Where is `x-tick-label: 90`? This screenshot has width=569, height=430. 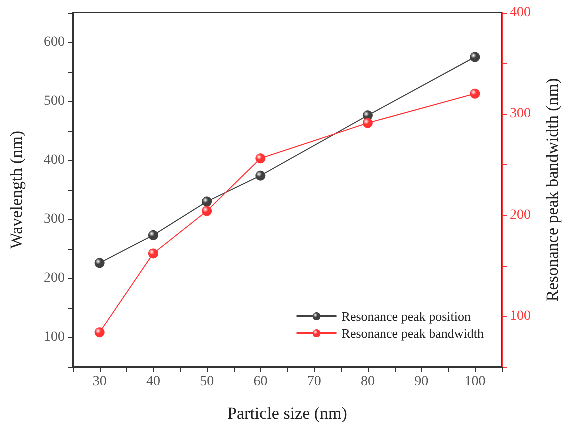
x-tick-label: 90 is located at coordinates (421, 382).